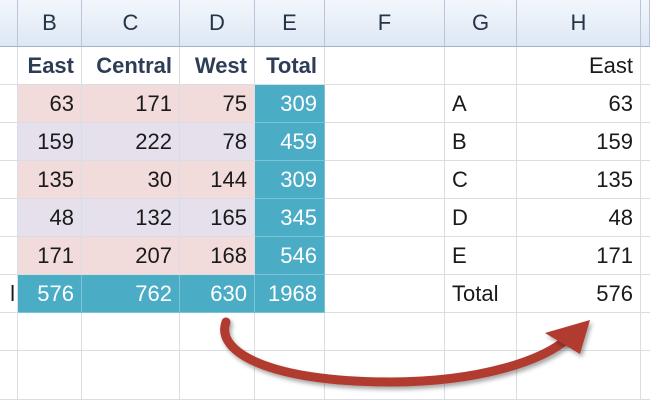 The image size is (650, 400). I want to click on column-header-next, so click(645, 23).